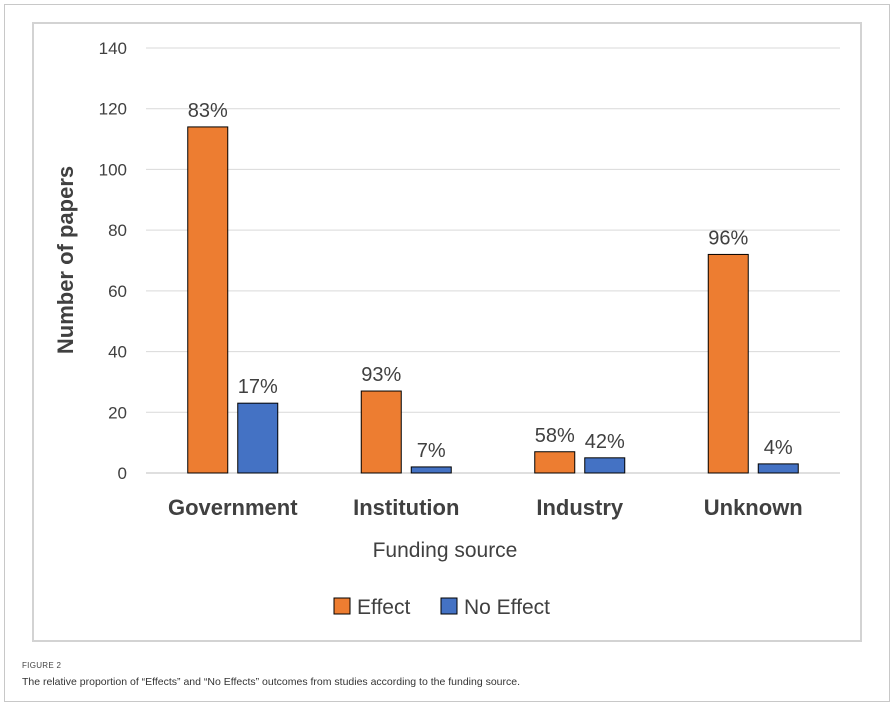 Image resolution: width=896 pixels, height=708 pixels. What do you see at coordinates (117, 352) in the screenshot?
I see `y-tick-label: 40` at bounding box center [117, 352].